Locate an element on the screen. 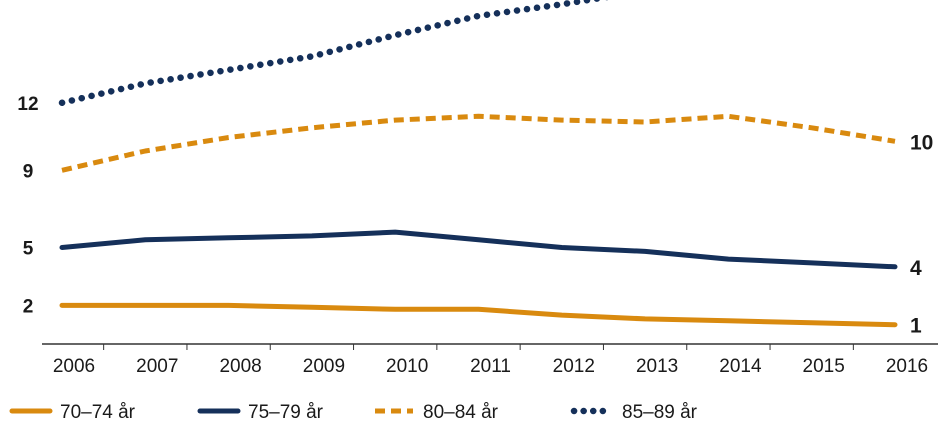 The width and height of the screenshot is (946, 439). end-value-label: 1 is located at coordinates (916, 326).